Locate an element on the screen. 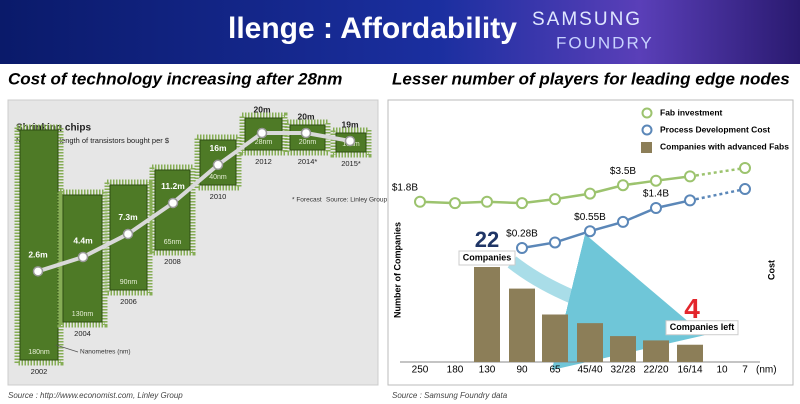 This screenshot has width=800, height=404. data-label: 2.6m is located at coordinates (38, 255).